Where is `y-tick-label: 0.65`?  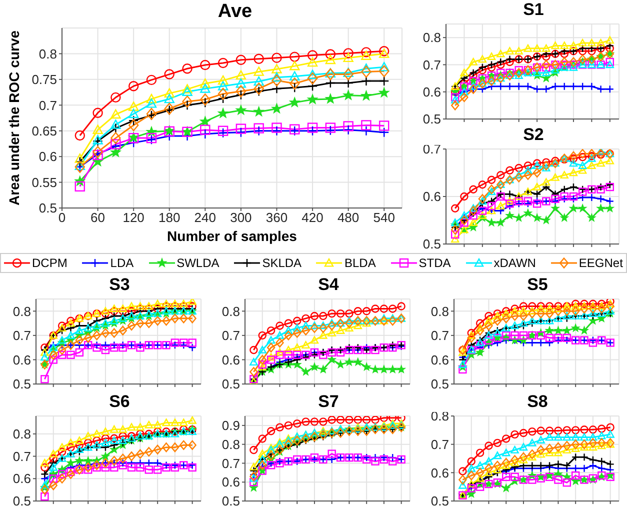 y-tick-label: 0.65 is located at coordinates (44, 130).